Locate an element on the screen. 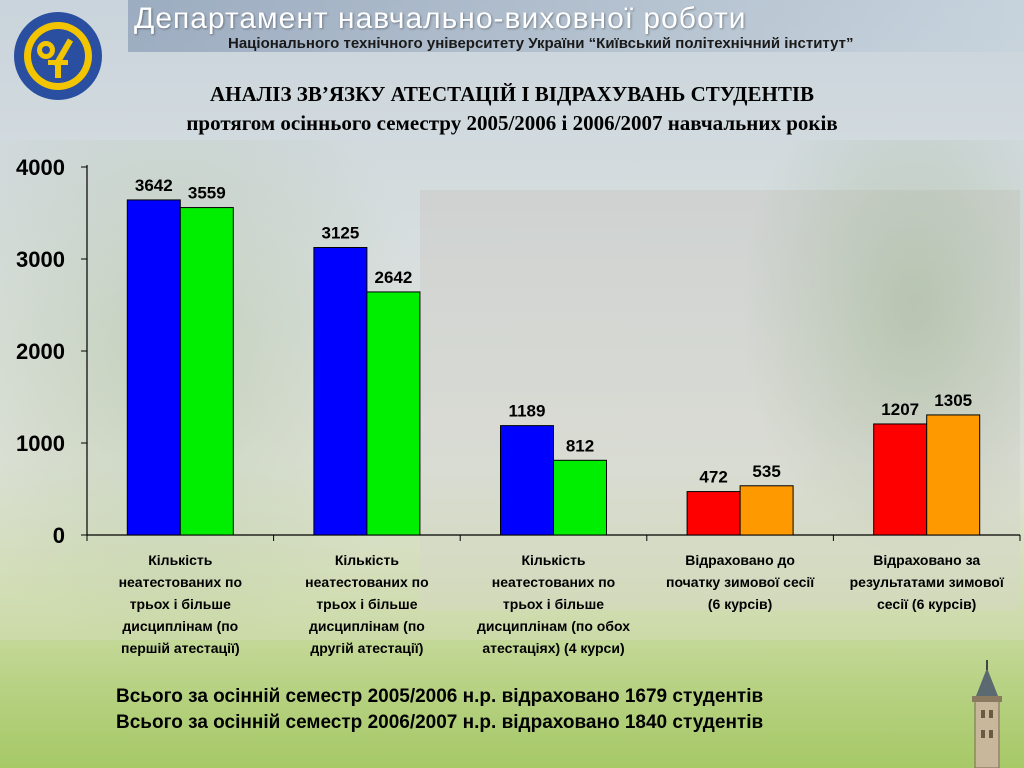  university-emblem-icon is located at coordinates (58, 56).